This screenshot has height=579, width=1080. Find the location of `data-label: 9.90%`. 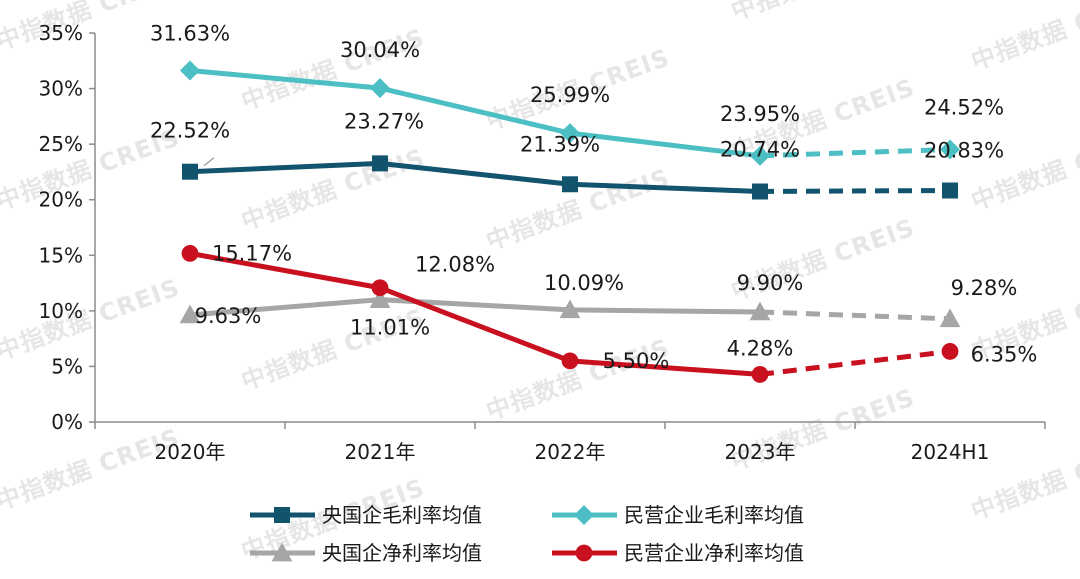

data-label: 9.90% is located at coordinates (770, 283).